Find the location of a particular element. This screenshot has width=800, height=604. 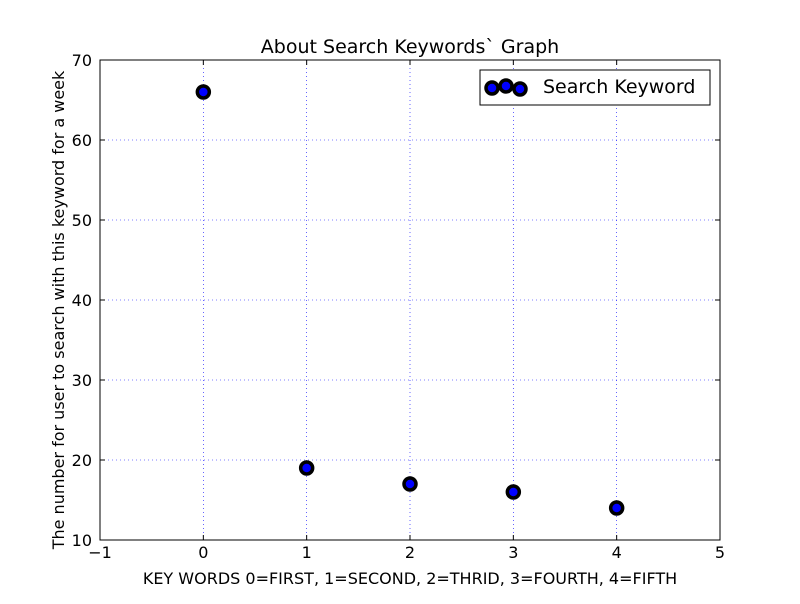

x-tick-label: 1 is located at coordinates (307, 552).